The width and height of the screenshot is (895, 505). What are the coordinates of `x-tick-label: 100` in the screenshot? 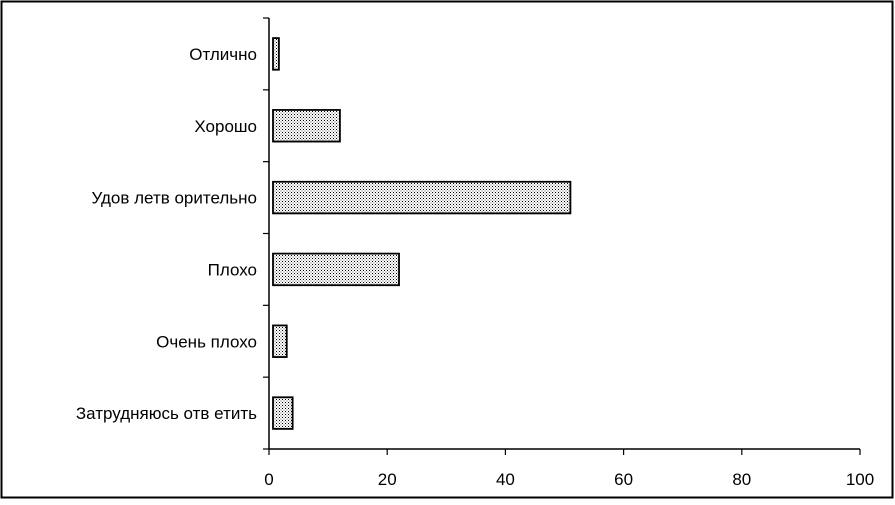 It's located at (860, 479).